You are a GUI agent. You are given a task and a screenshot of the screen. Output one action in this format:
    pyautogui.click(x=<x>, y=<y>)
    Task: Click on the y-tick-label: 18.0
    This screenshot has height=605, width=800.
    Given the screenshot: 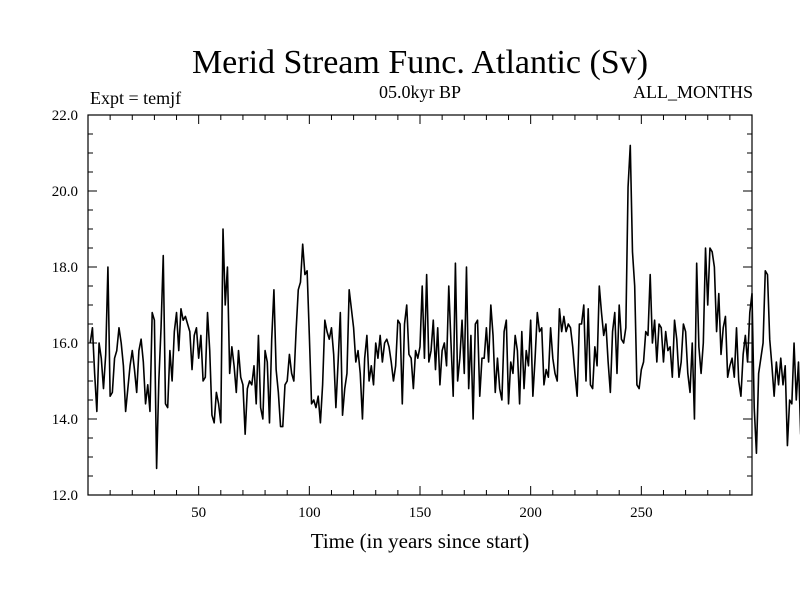 What is the action you would take?
    pyautogui.click(x=65, y=268)
    